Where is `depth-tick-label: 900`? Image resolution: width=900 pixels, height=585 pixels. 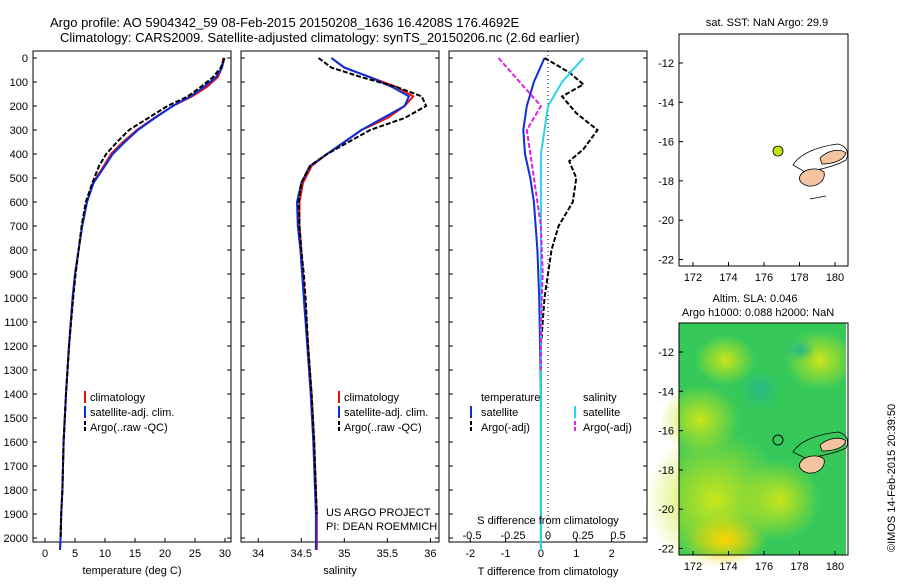 depth-tick-label: 900 is located at coordinates (19, 275).